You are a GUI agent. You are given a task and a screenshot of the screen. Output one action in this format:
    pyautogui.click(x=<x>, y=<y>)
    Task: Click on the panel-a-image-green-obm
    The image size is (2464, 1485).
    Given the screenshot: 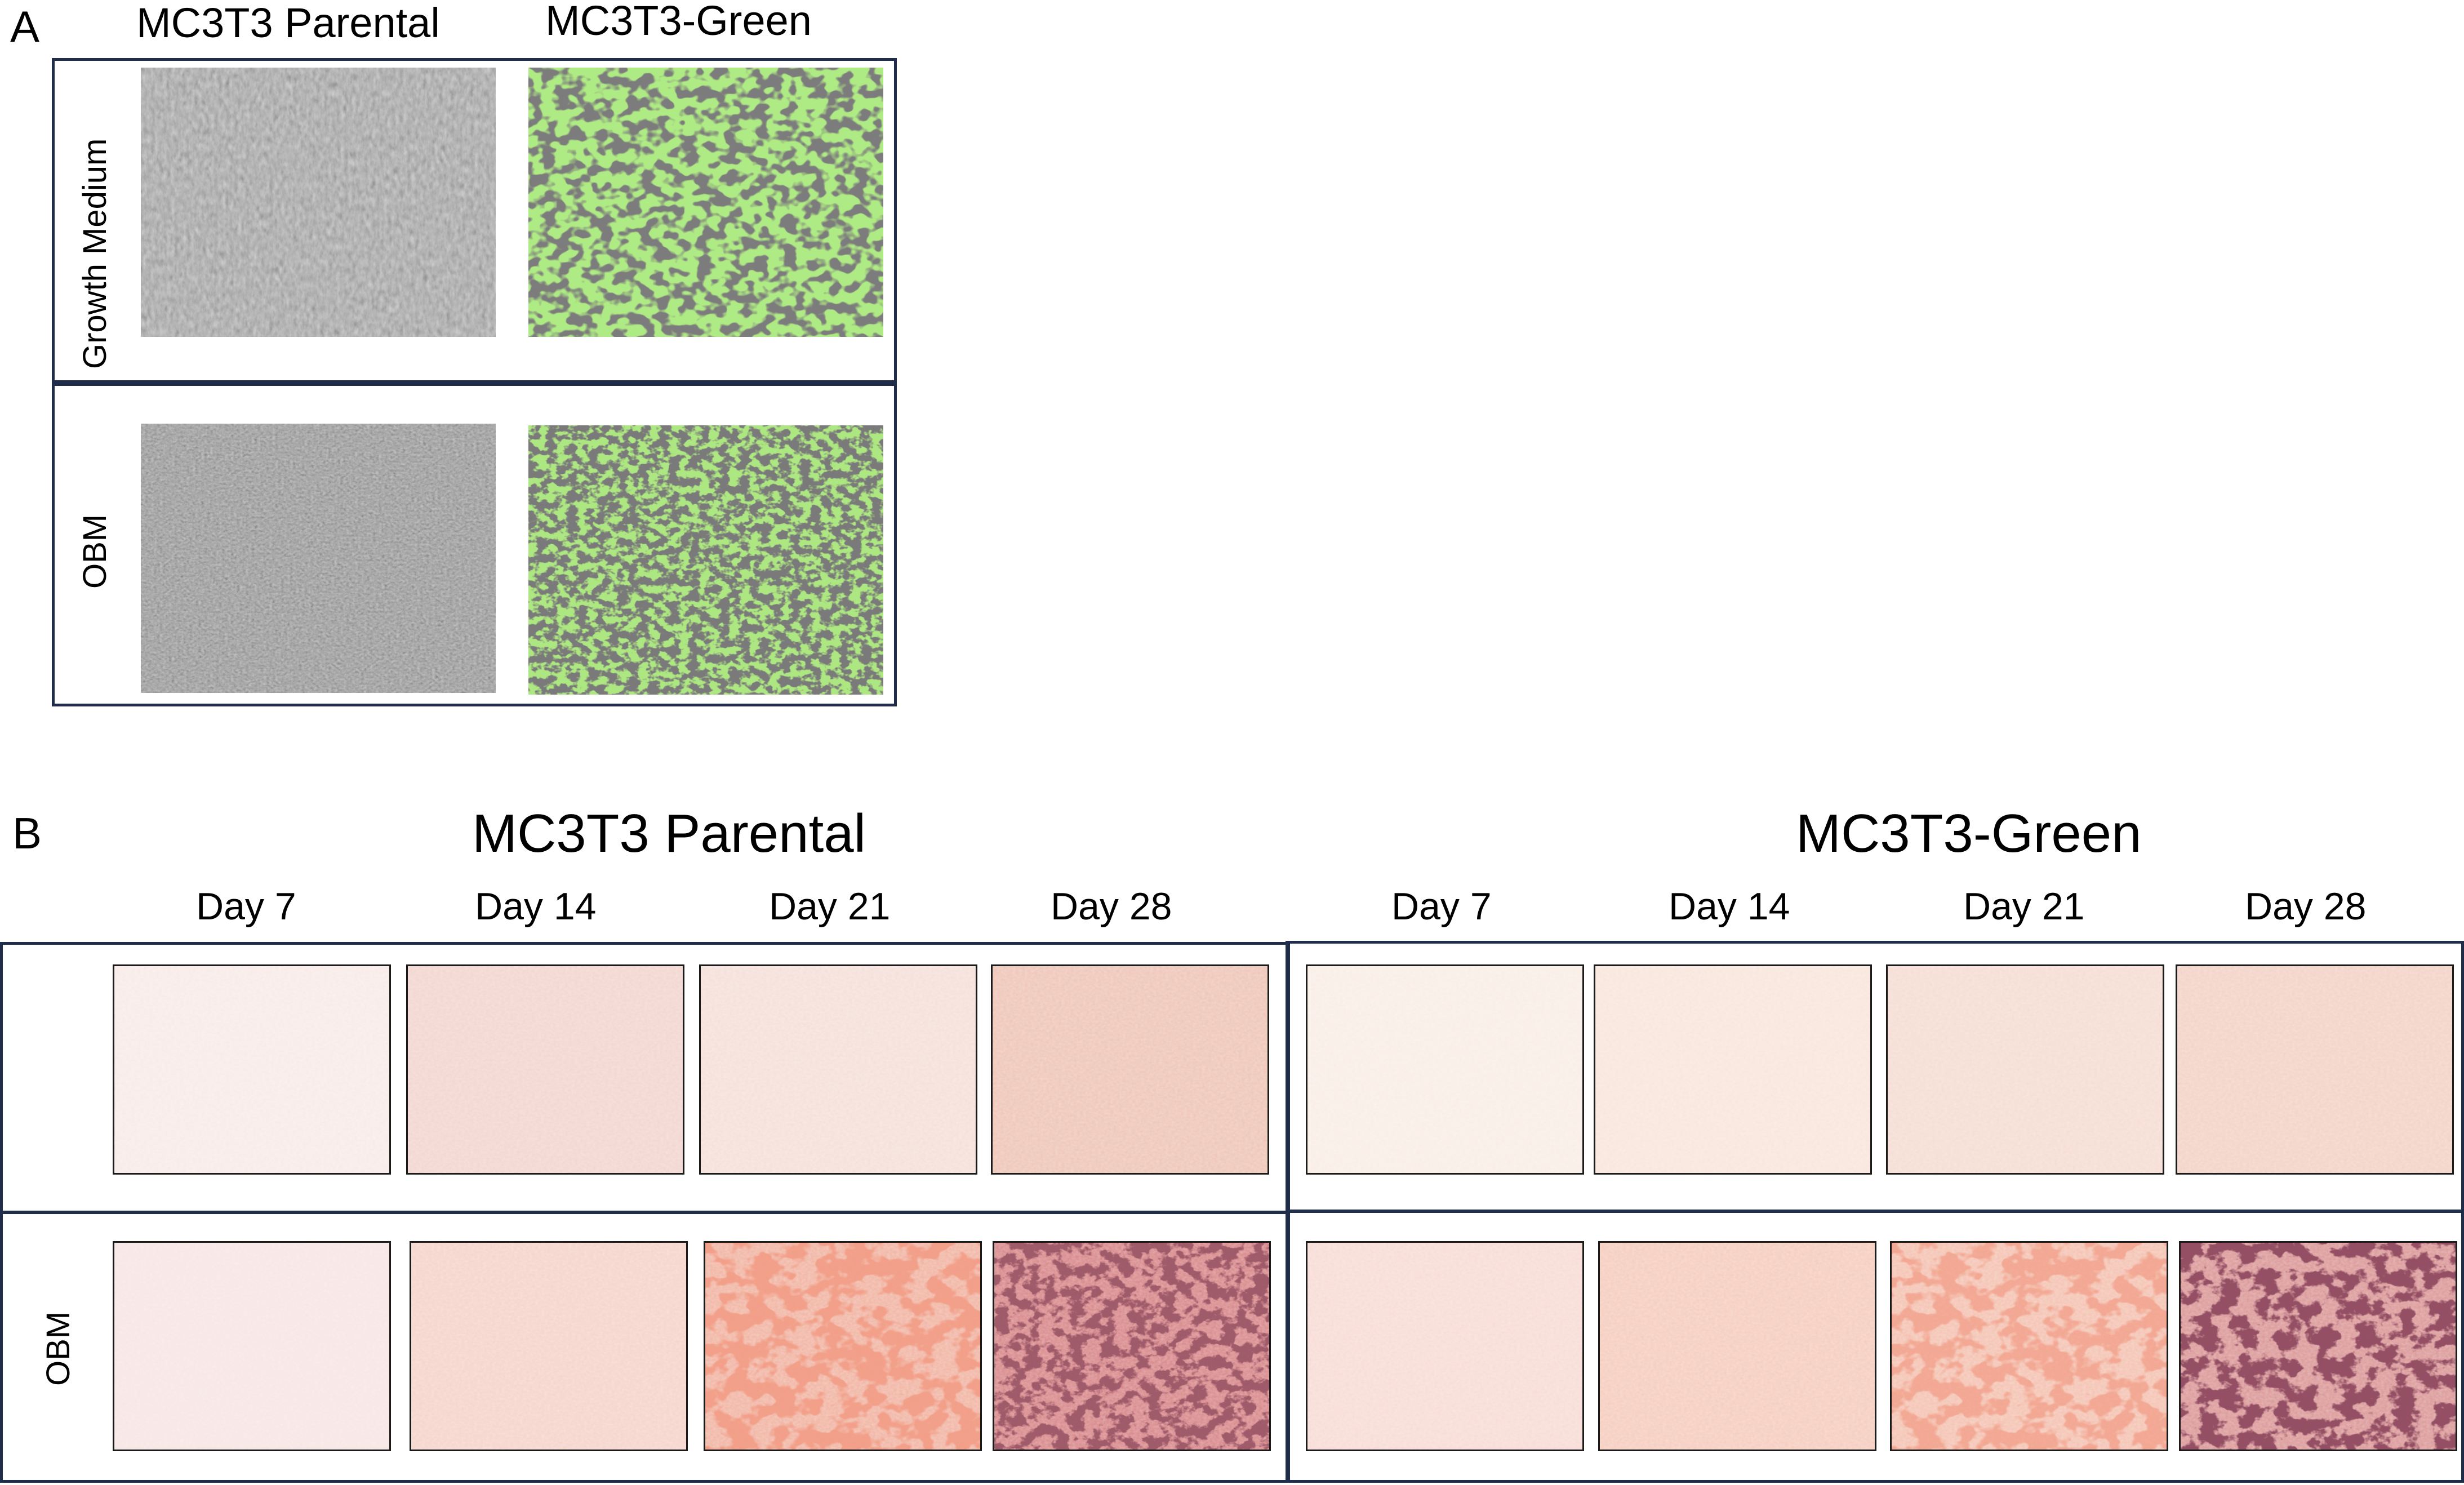 What is the action you would take?
    pyautogui.click(x=705, y=560)
    